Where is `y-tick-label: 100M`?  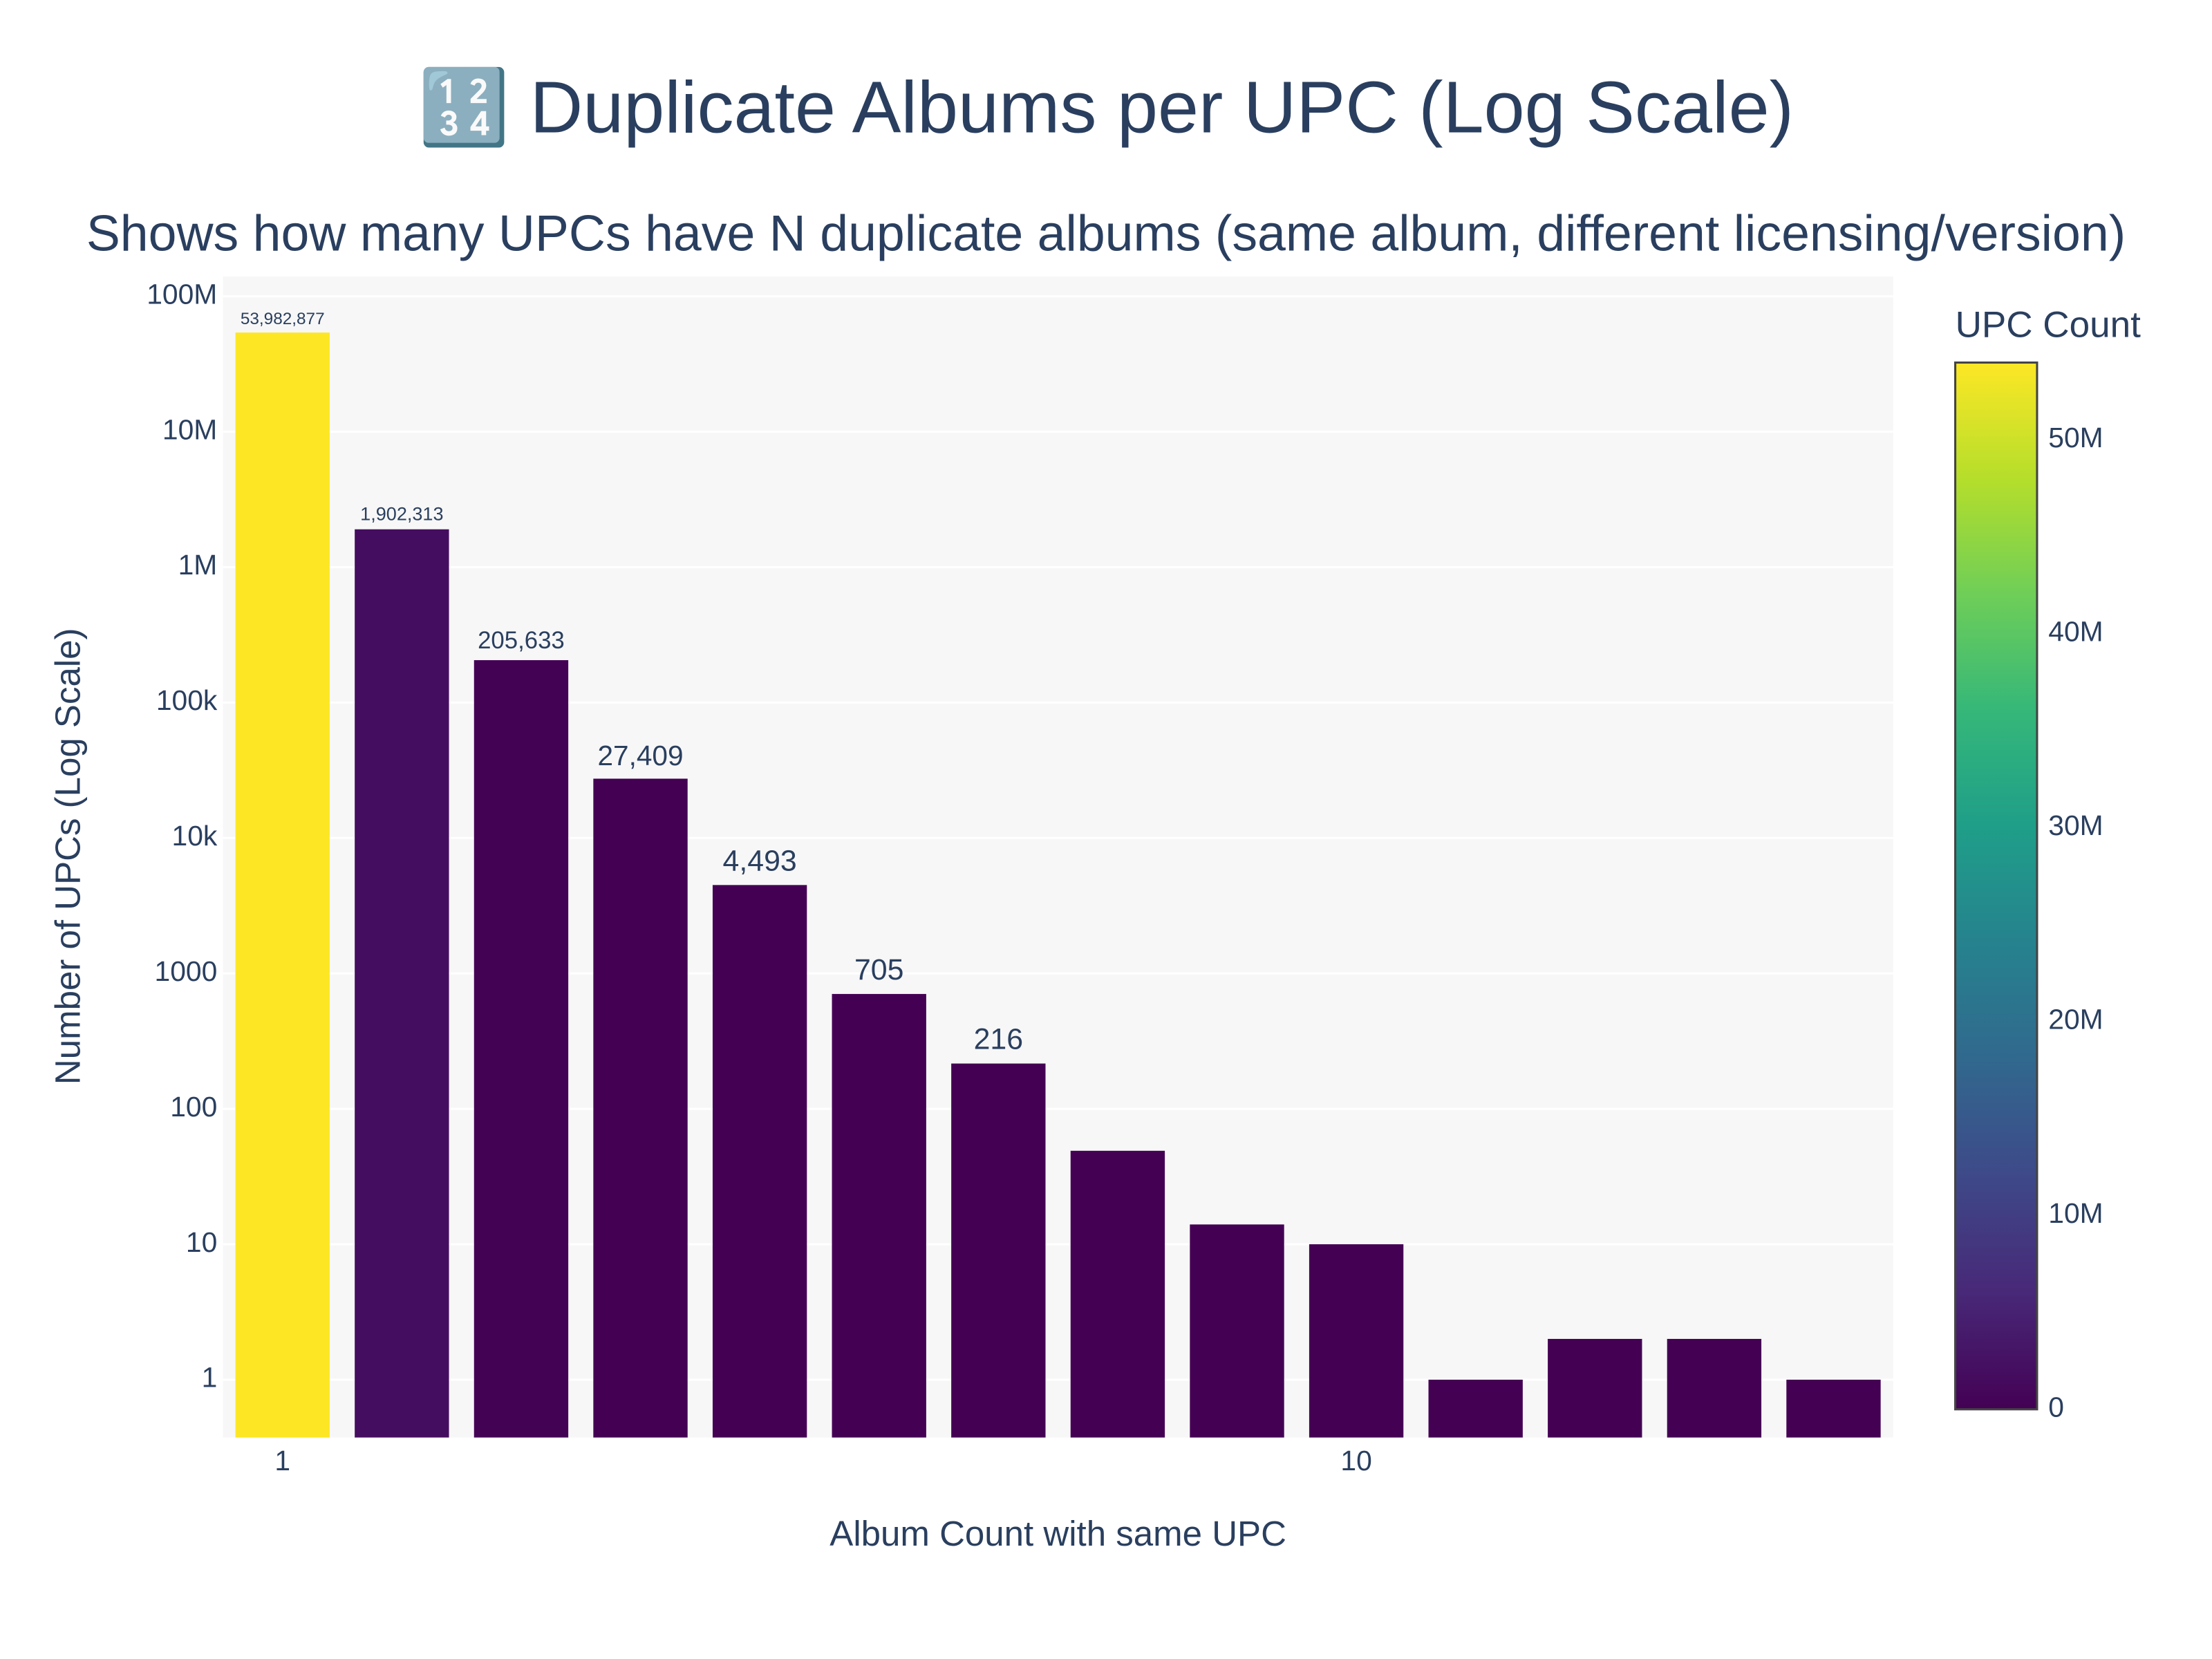
y-tick-label: 100M is located at coordinates (182, 294).